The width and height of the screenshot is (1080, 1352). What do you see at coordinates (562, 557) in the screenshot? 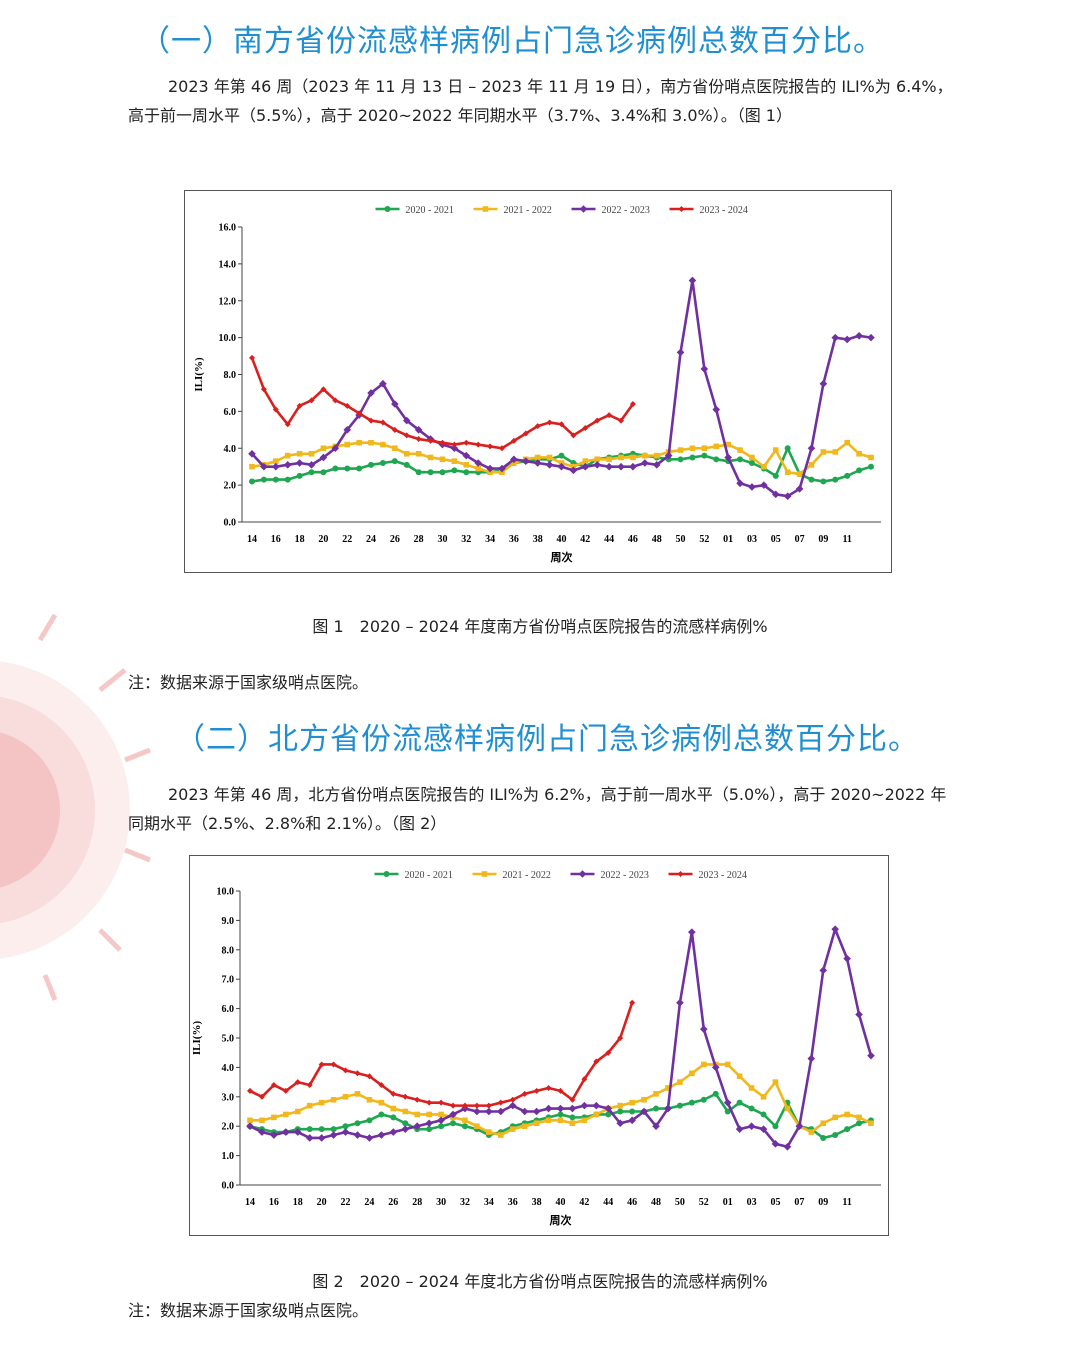
I see `x-axis-label: 周次` at bounding box center [562, 557].